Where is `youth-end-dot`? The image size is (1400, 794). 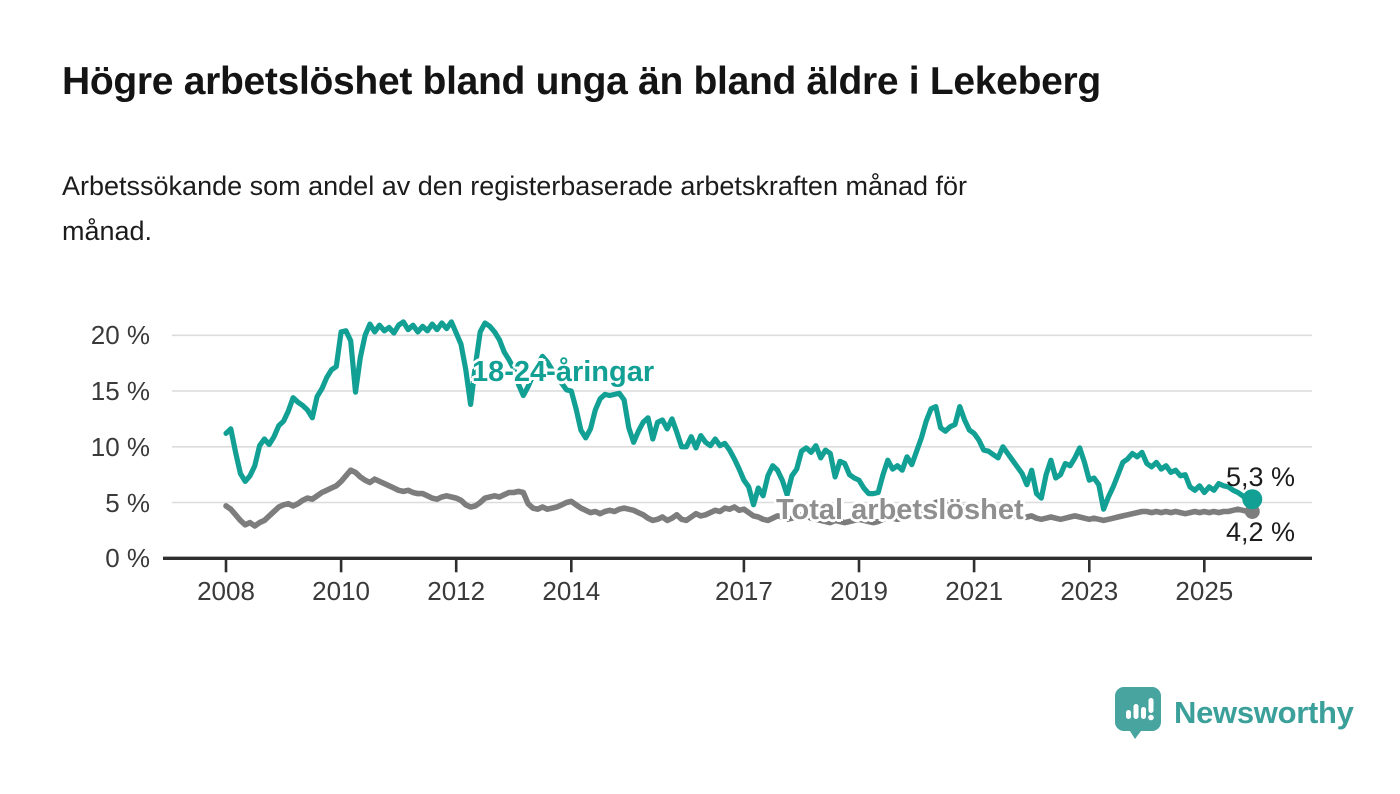 youth-end-dot is located at coordinates (1252, 499).